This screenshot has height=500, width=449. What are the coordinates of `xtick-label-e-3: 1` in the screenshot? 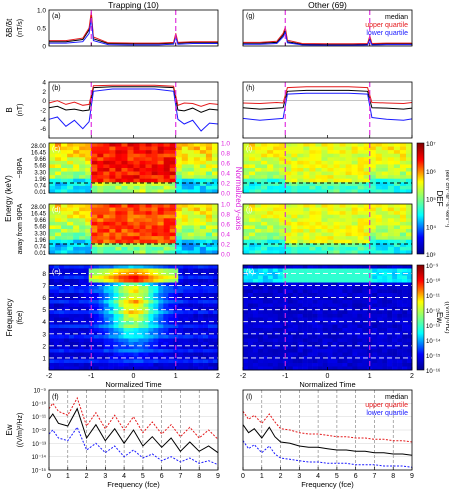 It's located at (176, 376).